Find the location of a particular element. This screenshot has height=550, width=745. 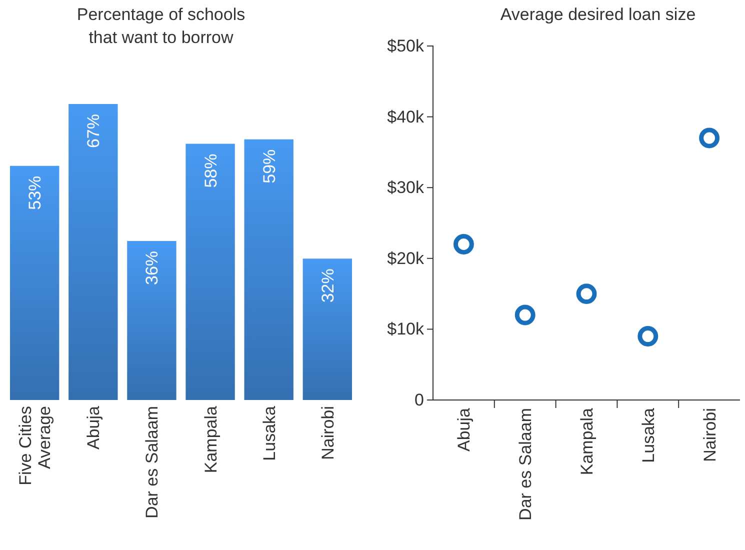

chart-title: Percentage of schools that want to borrow is located at coordinates (161, 26).